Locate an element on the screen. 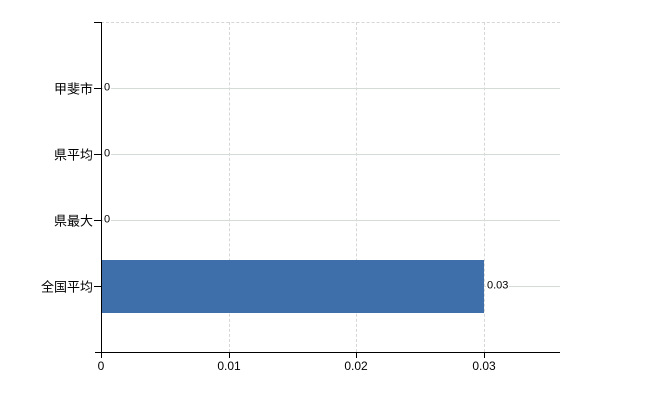 The height and width of the screenshot is (400, 650). x-tick-label: 0.03 is located at coordinates (484, 366).